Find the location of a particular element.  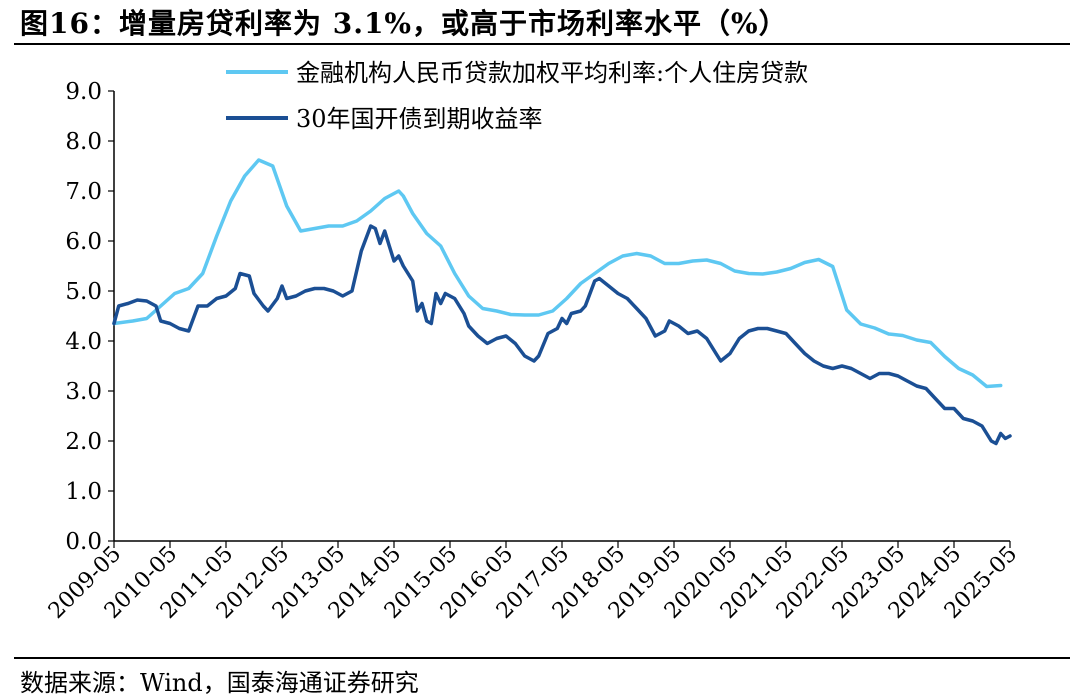

footer-rule is located at coordinates (542, 658).